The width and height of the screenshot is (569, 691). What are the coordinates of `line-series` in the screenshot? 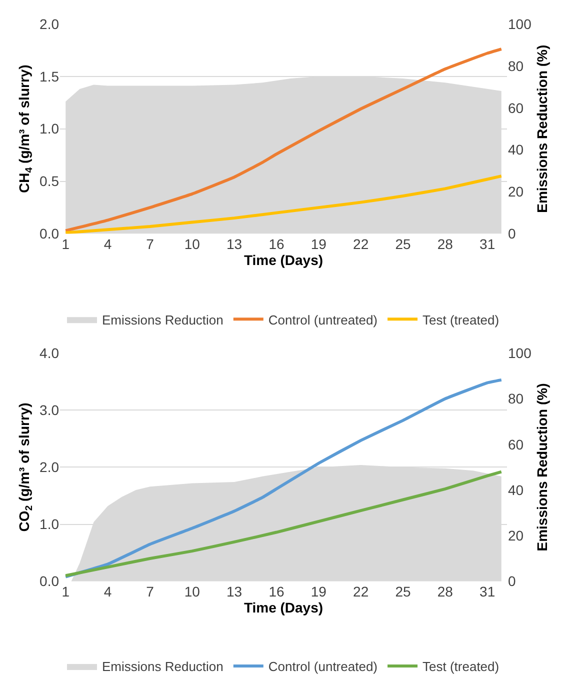 It's located at (283, 204).